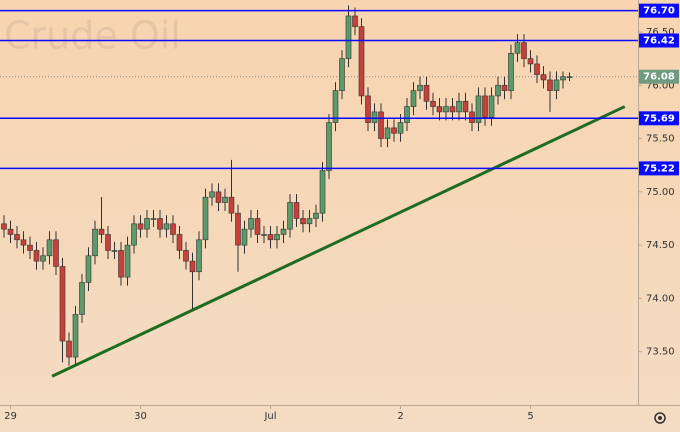  I want to click on settings-icon, so click(660, 418).